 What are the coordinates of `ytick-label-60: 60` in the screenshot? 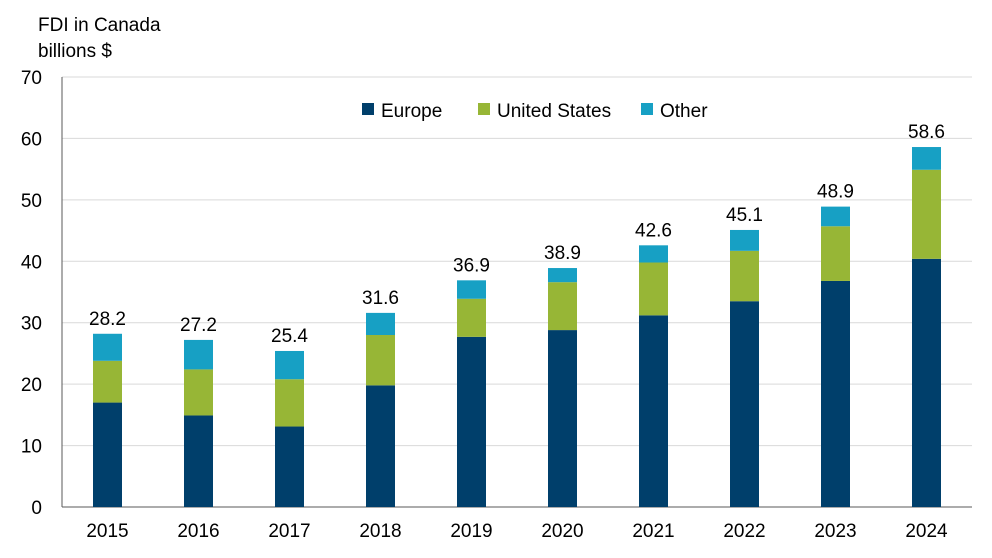 It's located at (31, 139).